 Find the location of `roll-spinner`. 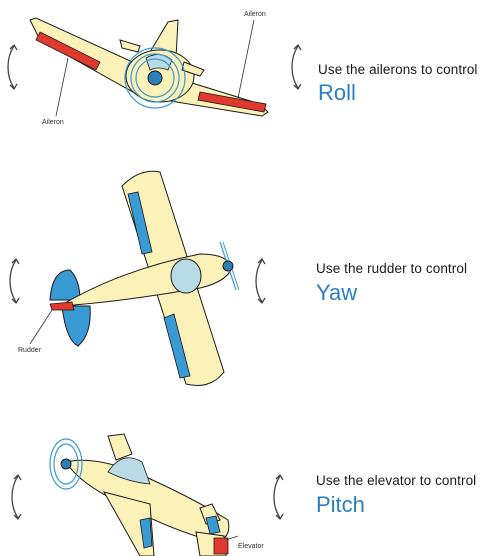

roll-spinner is located at coordinates (155, 78).